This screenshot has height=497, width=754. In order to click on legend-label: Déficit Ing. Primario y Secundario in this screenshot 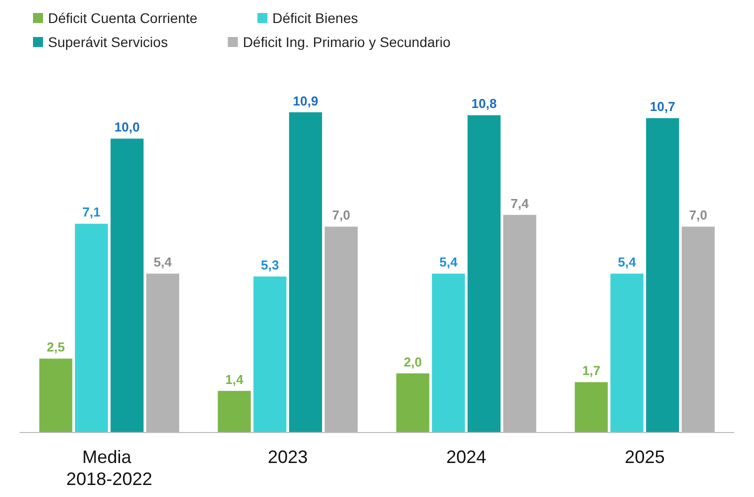, I will do `click(346, 42)`.